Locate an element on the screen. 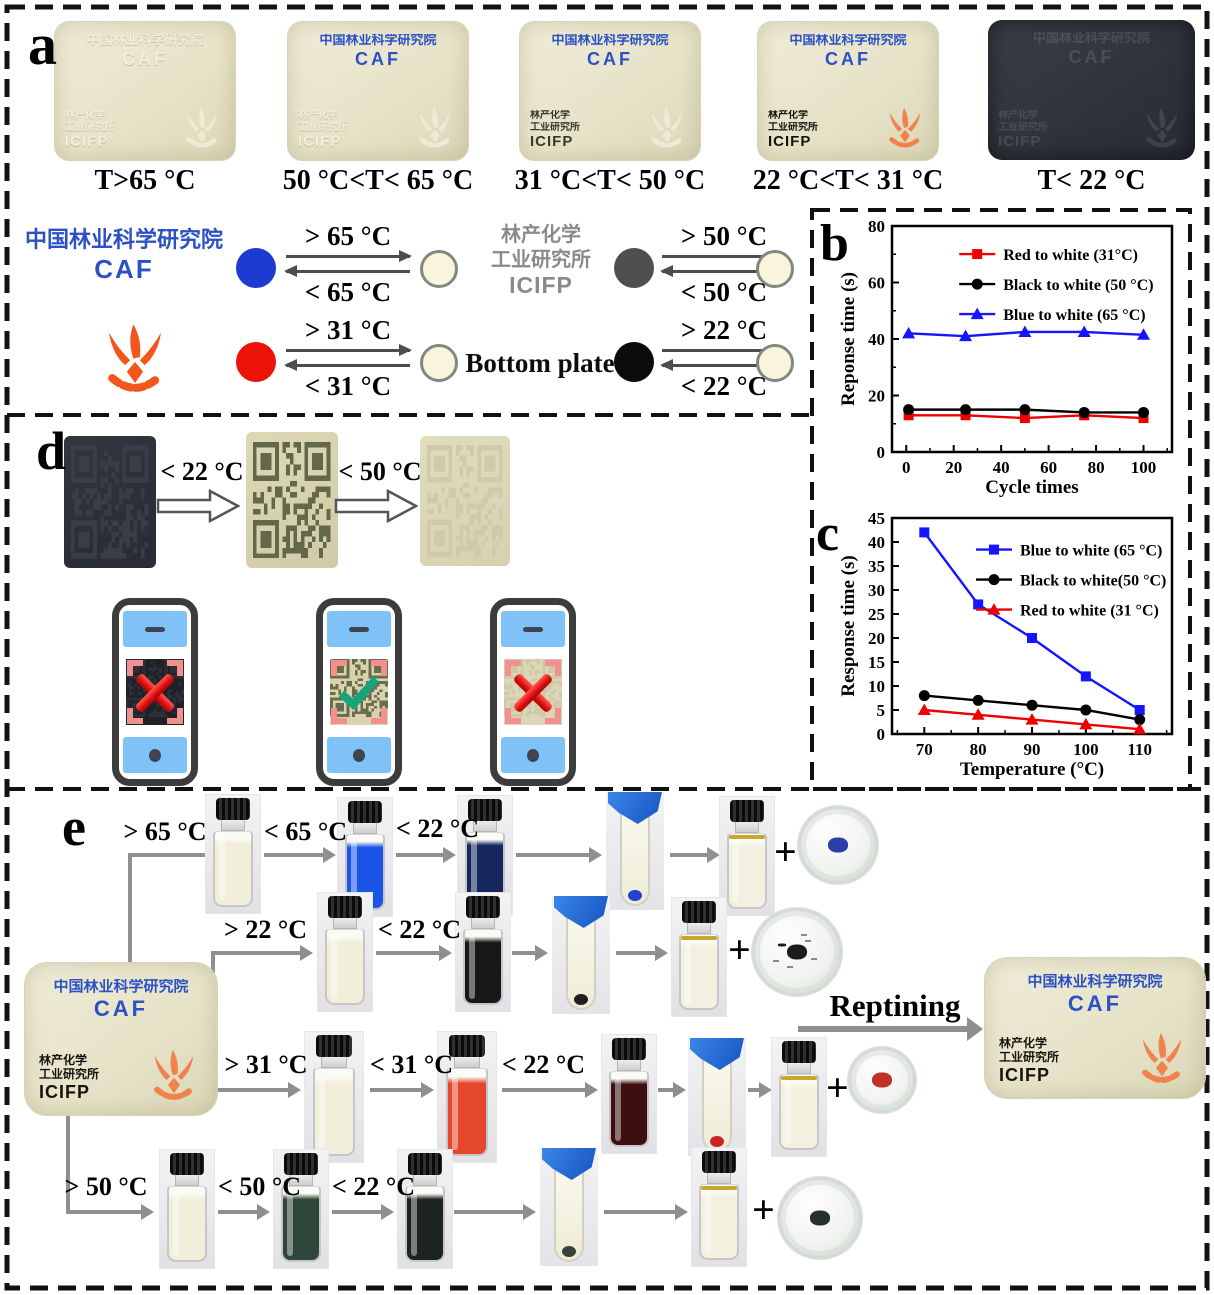 This screenshot has height=1295, width=1214. black-ink-dot is located at coordinates (634, 362).